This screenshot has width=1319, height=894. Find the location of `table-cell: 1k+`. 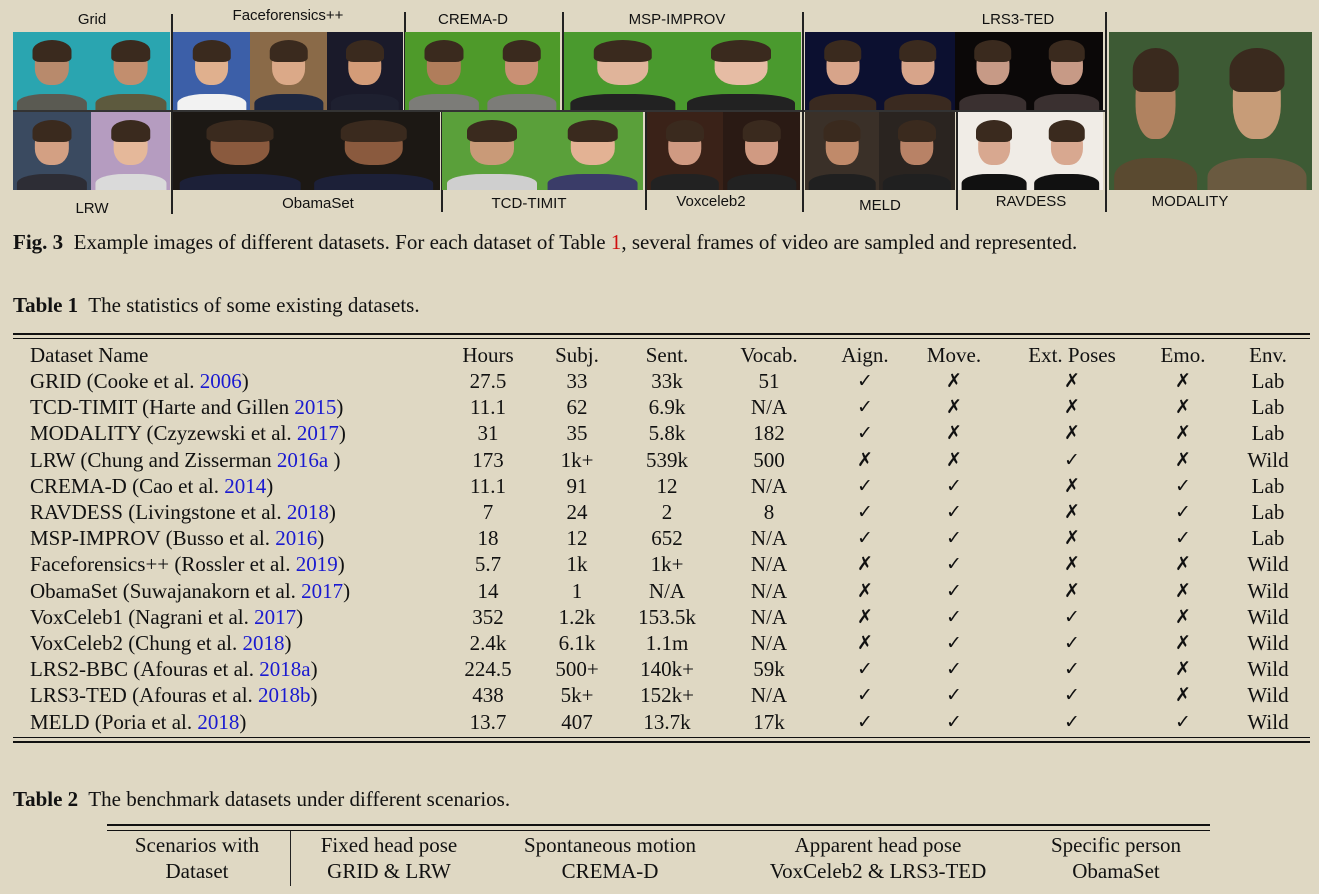

table-cell: 1k+ is located at coordinates (667, 564).